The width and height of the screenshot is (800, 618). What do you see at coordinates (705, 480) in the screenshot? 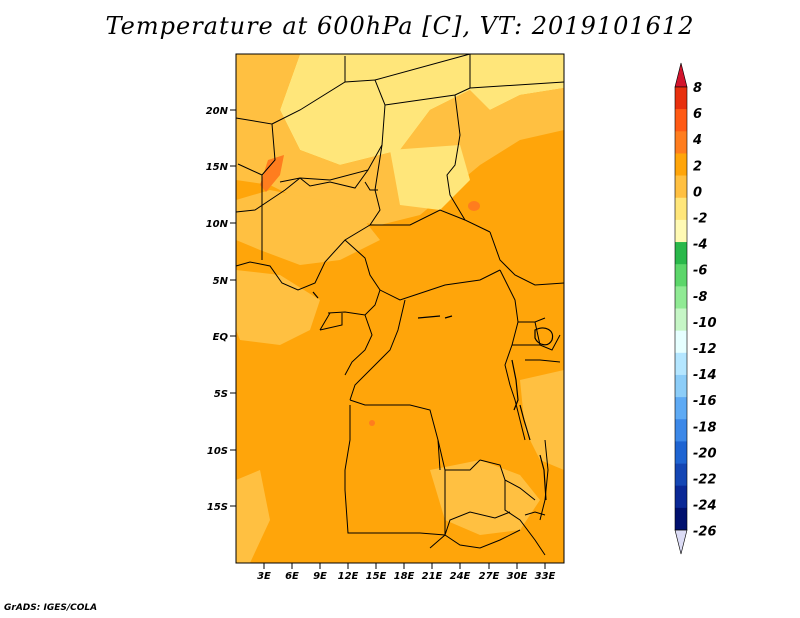
I see `colorbar-label: -22` at bounding box center [705, 480].